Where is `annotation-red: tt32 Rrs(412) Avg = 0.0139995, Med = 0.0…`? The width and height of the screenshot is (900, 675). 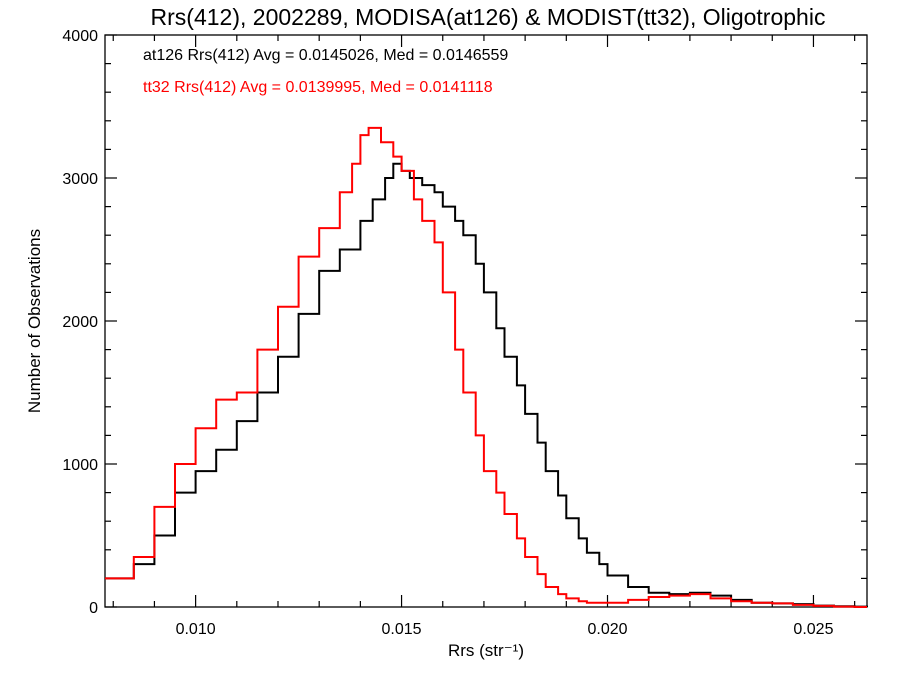 annotation-red: tt32 Rrs(412) Avg = 0.0139995, Med = 0.0… is located at coordinates (318, 87).